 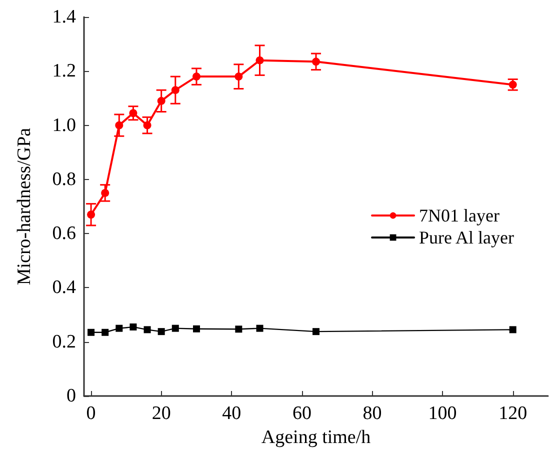 I want to click on y-tick-label: 1.0, so click(x=64, y=125).